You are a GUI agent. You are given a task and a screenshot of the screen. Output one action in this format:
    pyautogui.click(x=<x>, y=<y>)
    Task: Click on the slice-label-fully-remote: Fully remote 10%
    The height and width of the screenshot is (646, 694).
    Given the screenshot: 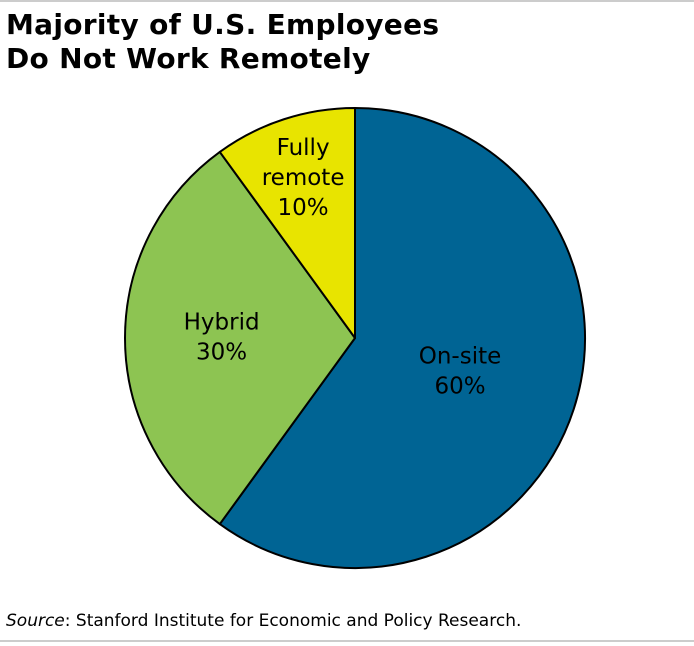 What is the action you would take?
    pyautogui.click(x=303, y=178)
    